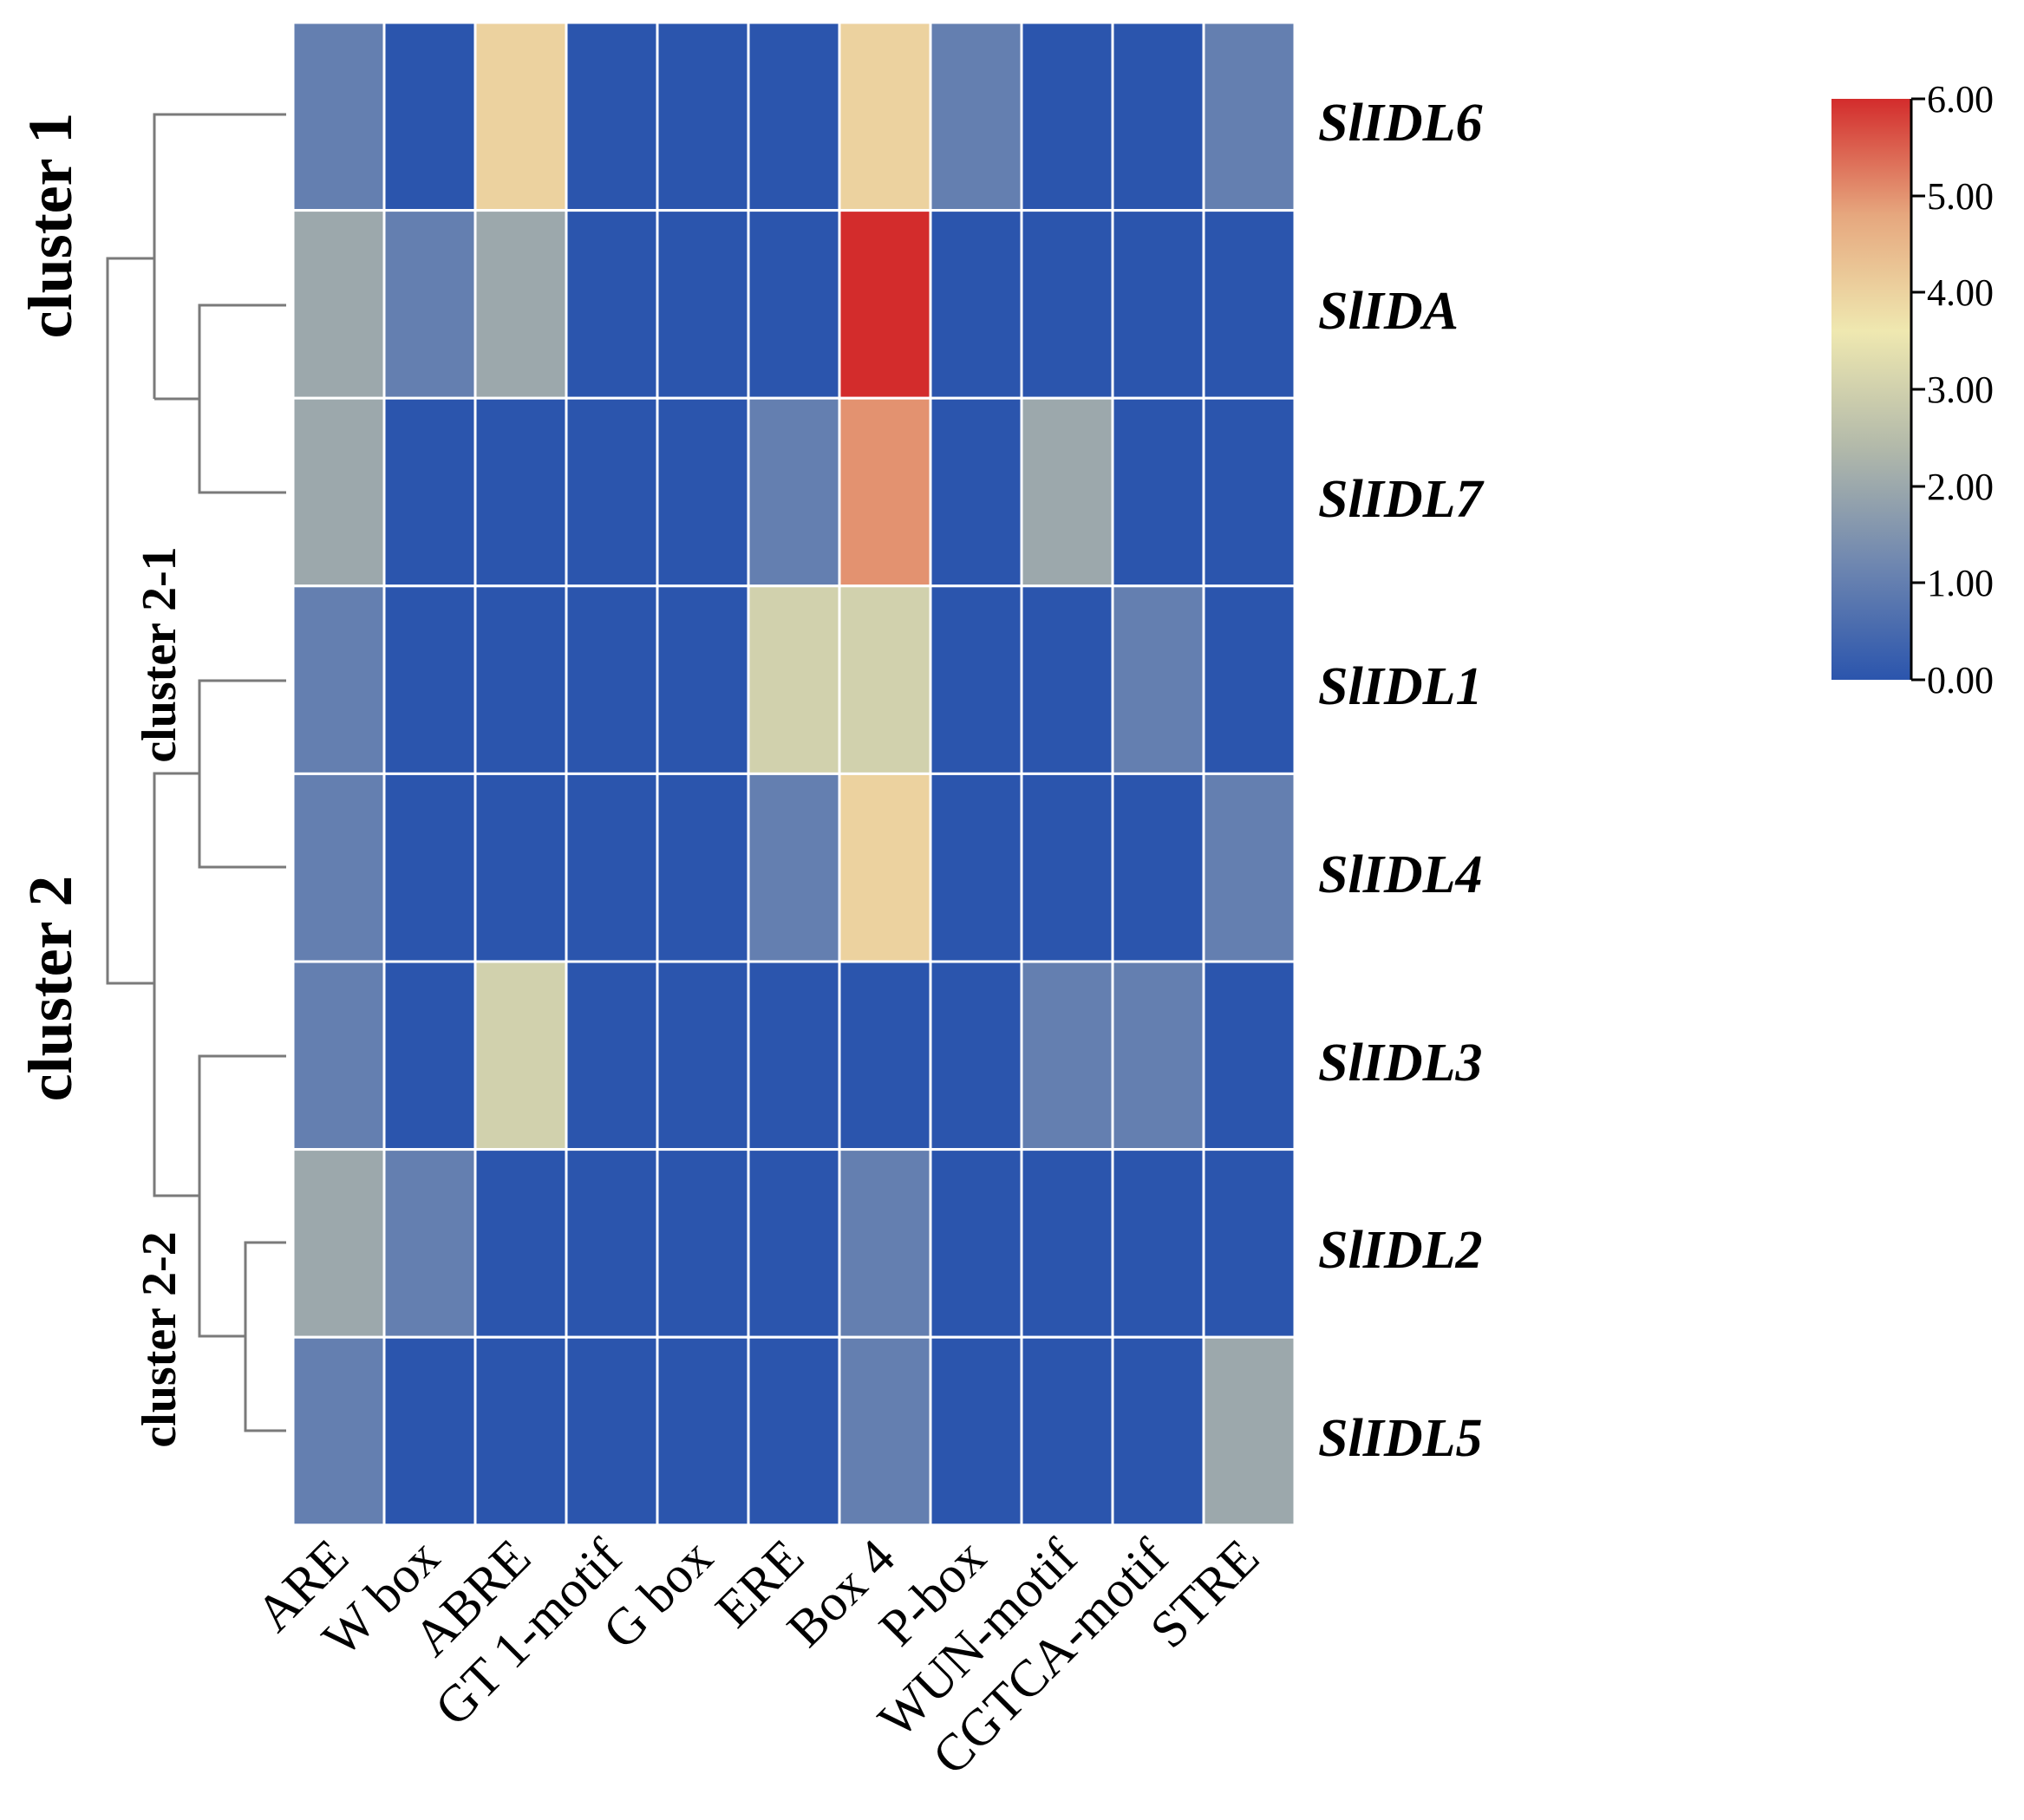  What do you see at coordinates (840, 1593) in the screenshot?
I see `column-label: Box 4` at bounding box center [840, 1593].